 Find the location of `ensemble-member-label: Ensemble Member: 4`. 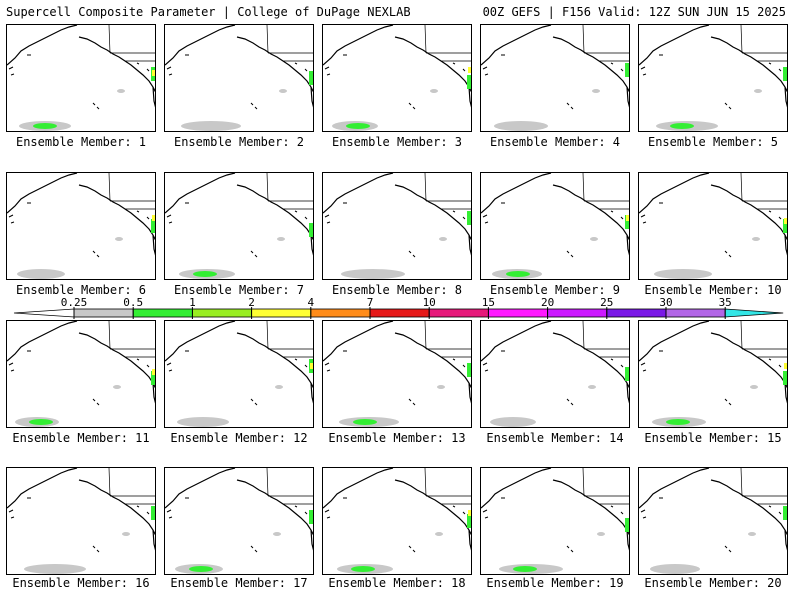

ensemble-member-label: Ensemble Member: 4 is located at coordinates (555, 142).